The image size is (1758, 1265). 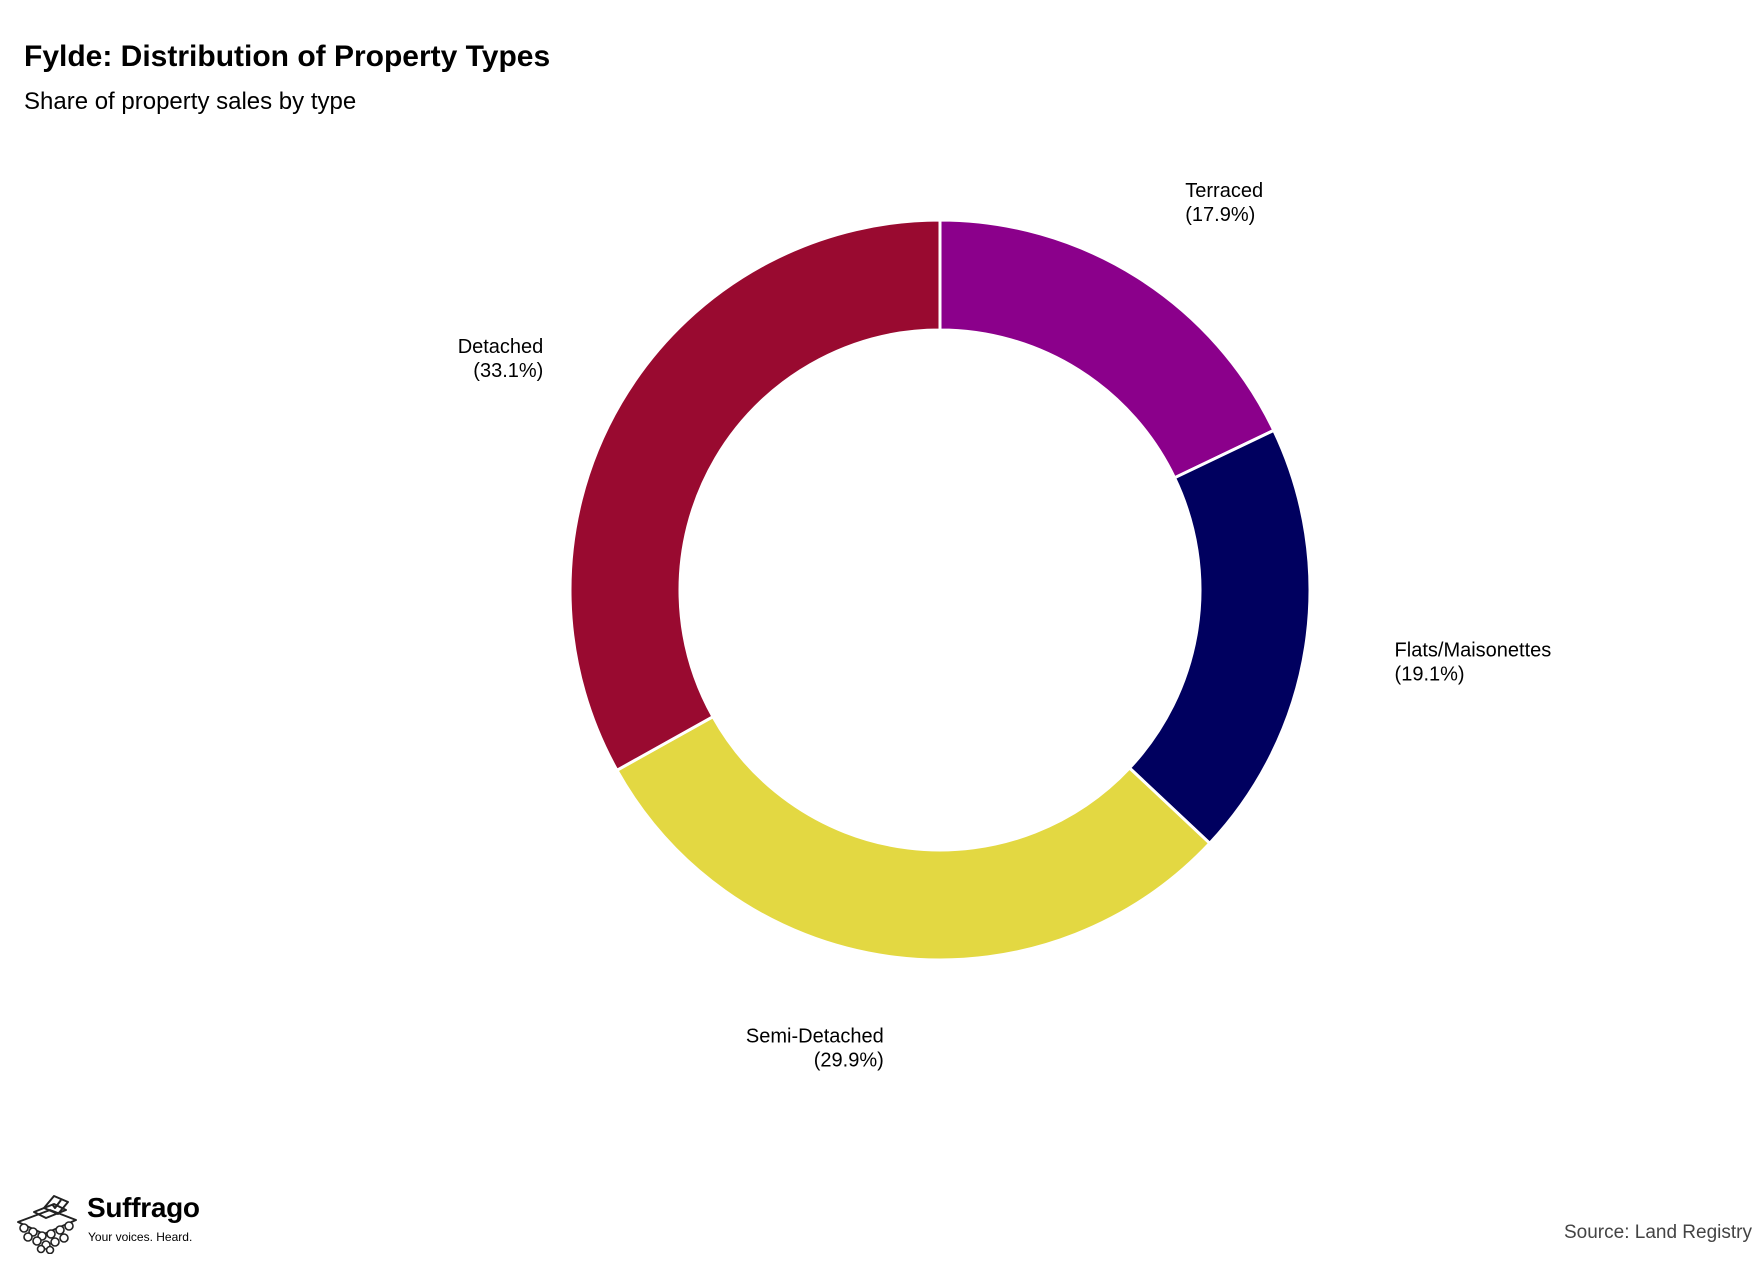 What do you see at coordinates (1107, 349) in the screenshot?
I see `donut-slice-terraced` at bounding box center [1107, 349].